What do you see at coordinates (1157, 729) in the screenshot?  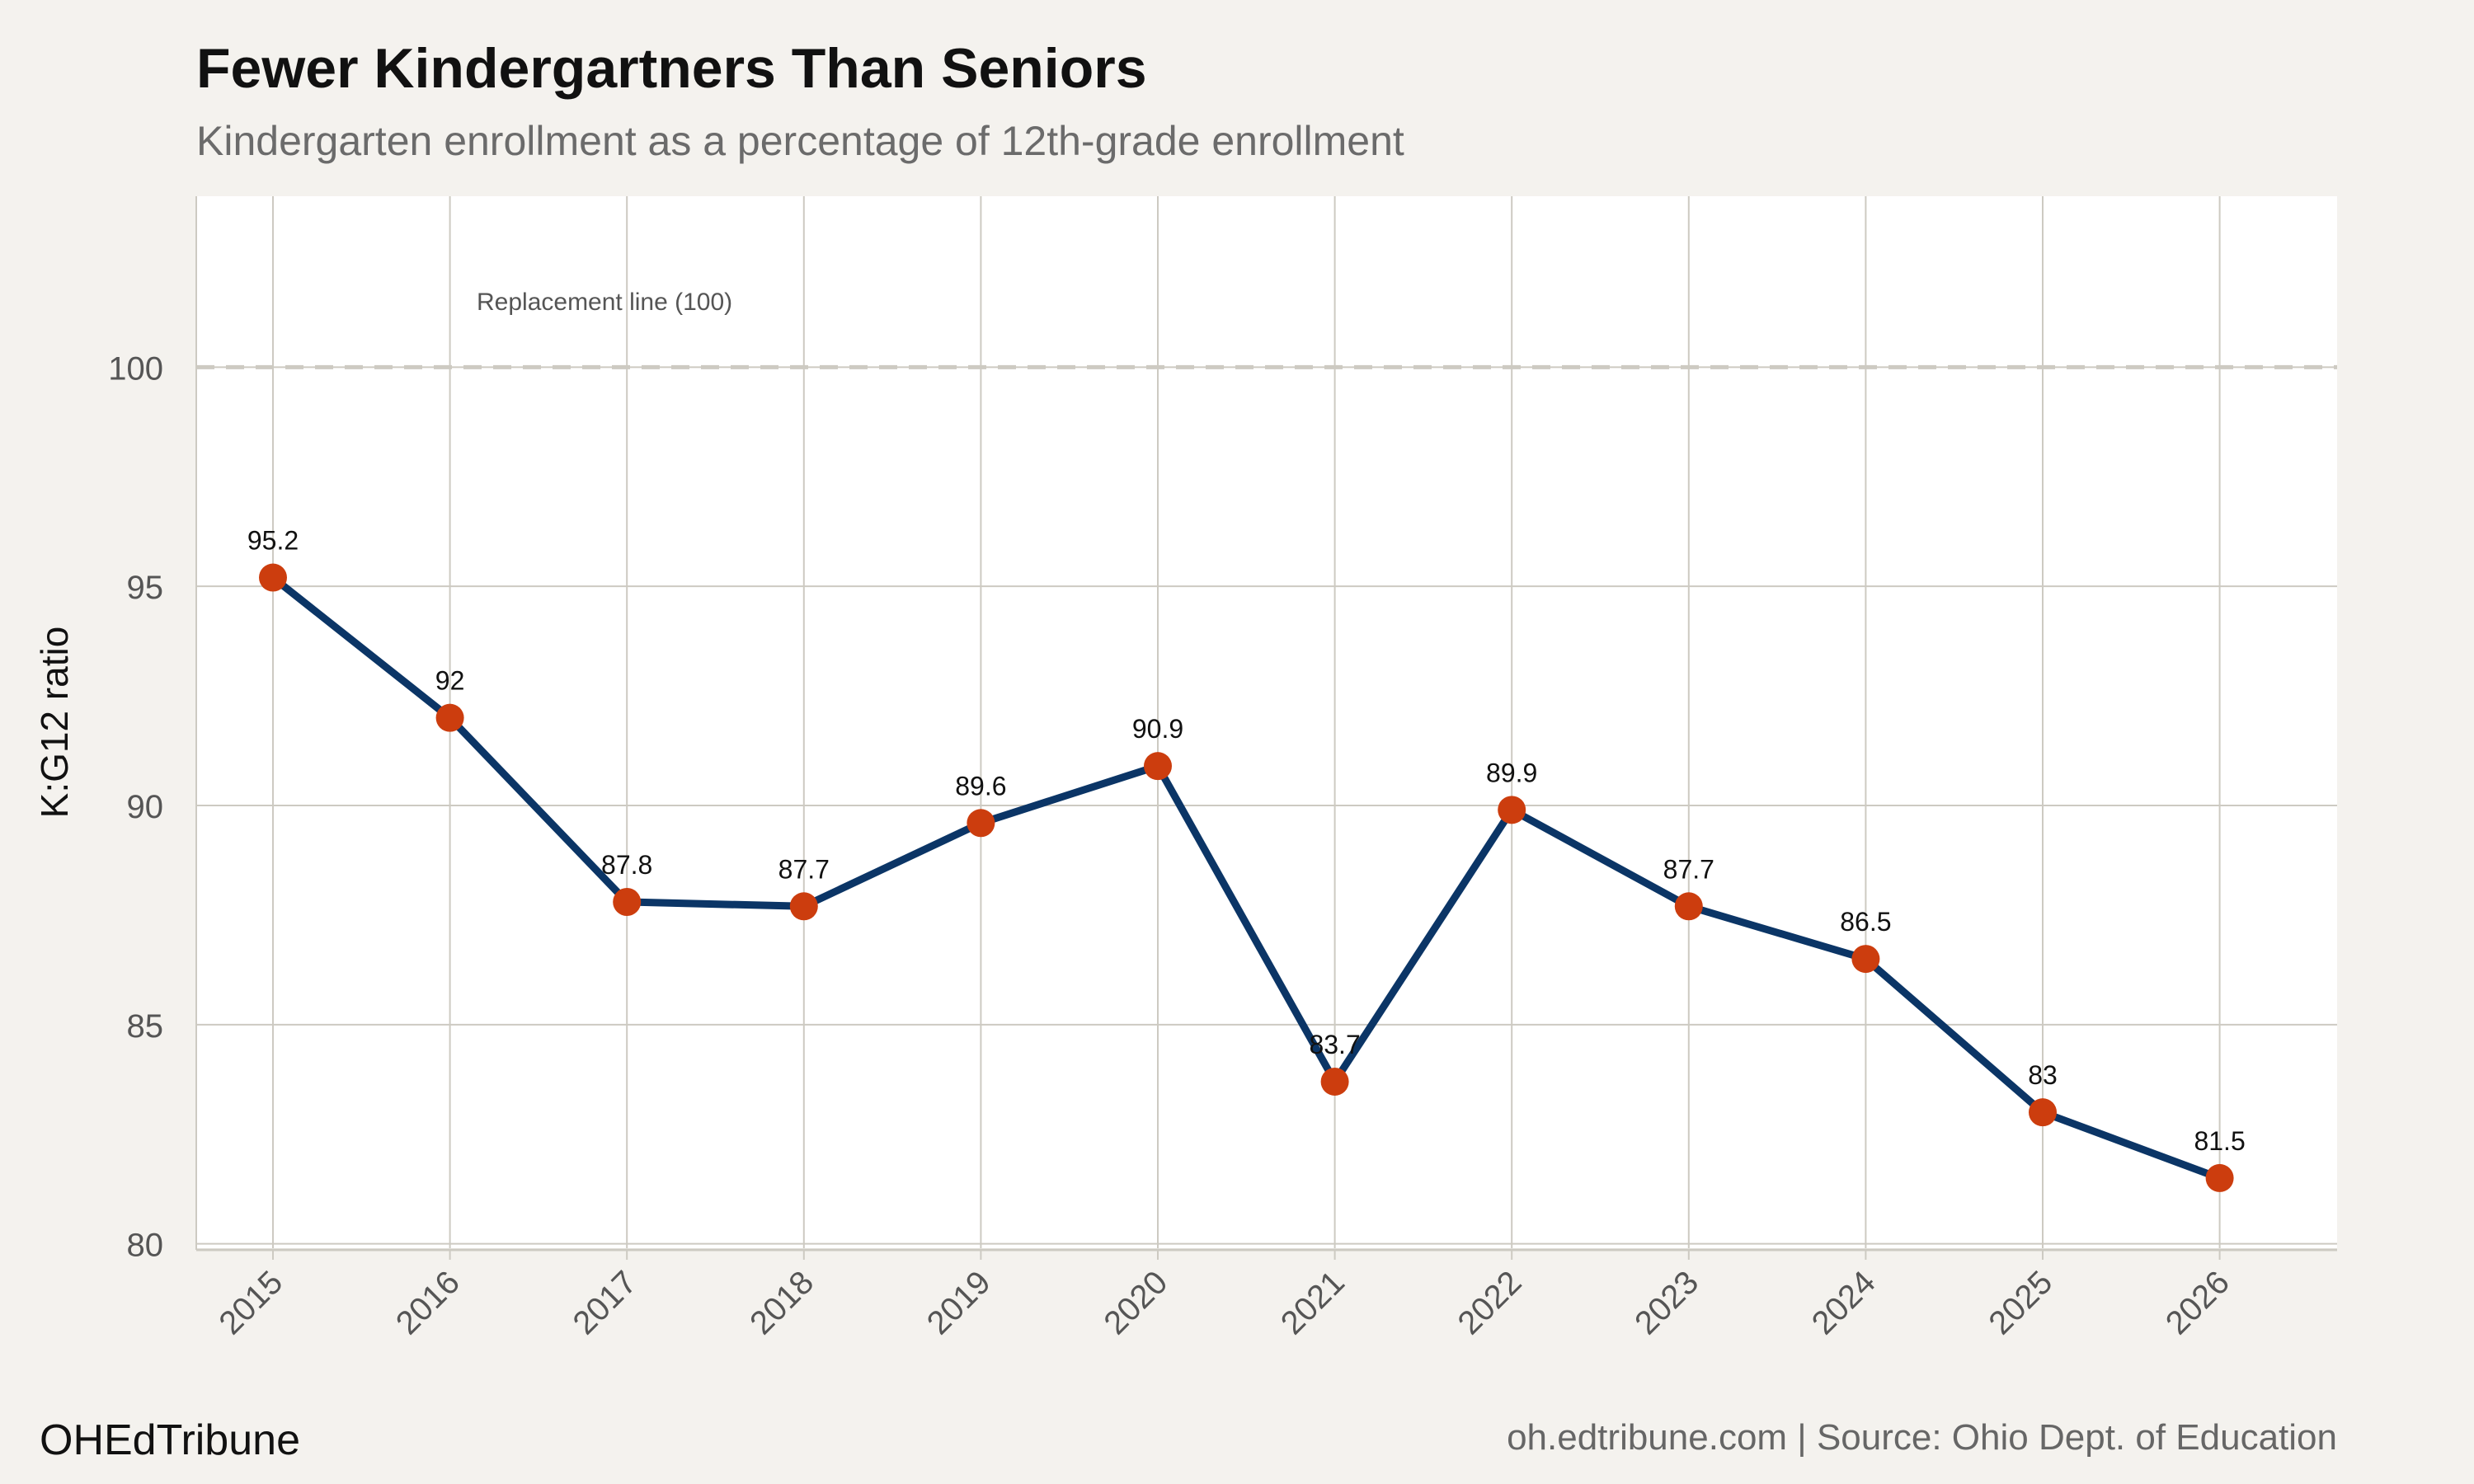 I see `data-label: 90.9` at bounding box center [1157, 729].